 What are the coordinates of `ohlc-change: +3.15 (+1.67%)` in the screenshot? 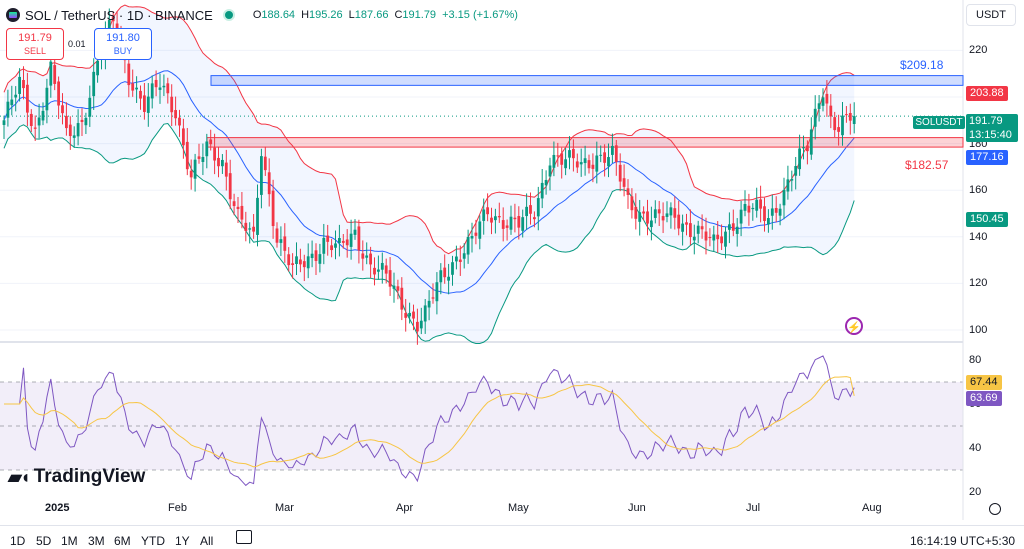 It's located at (480, 15).